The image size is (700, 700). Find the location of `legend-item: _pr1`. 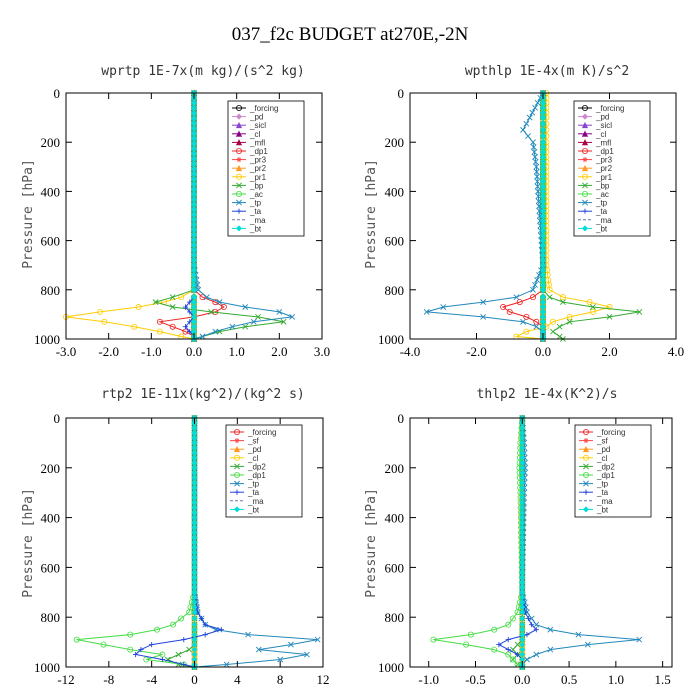

legend-item: _pr1 is located at coordinates (249, 177).